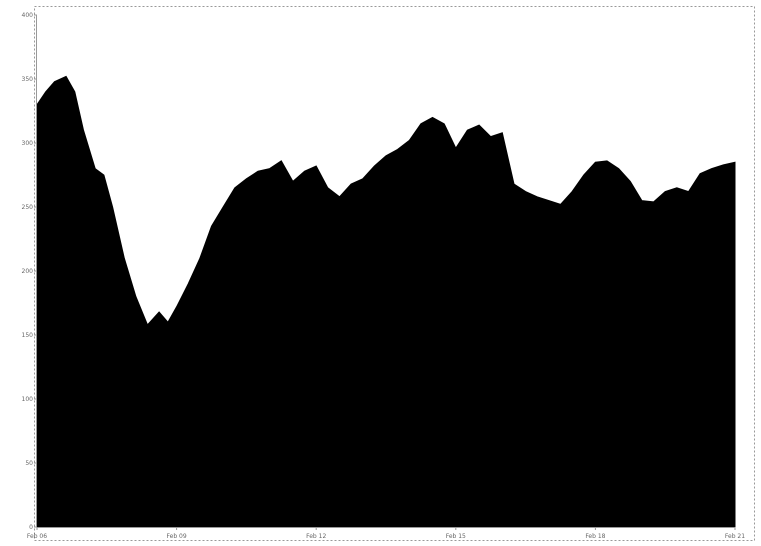  What do you see at coordinates (316, 536) in the screenshot?
I see `x-tick-label: Feb 12` at bounding box center [316, 536].